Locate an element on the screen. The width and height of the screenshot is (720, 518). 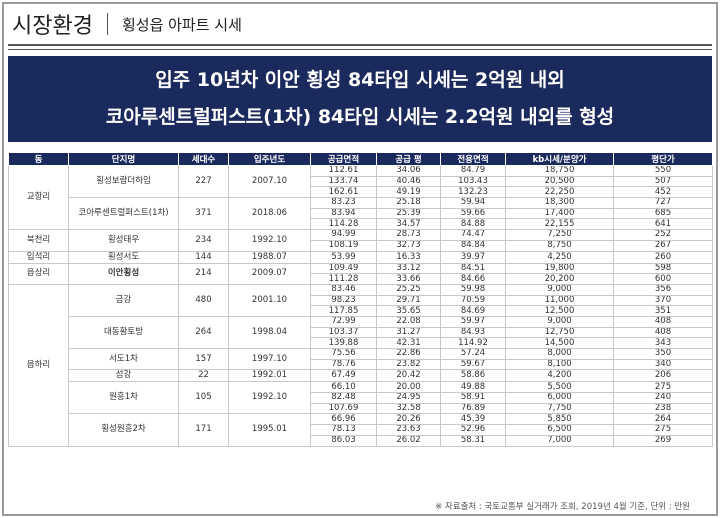
value-cell: 4,250 is located at coordinates (559, 257).